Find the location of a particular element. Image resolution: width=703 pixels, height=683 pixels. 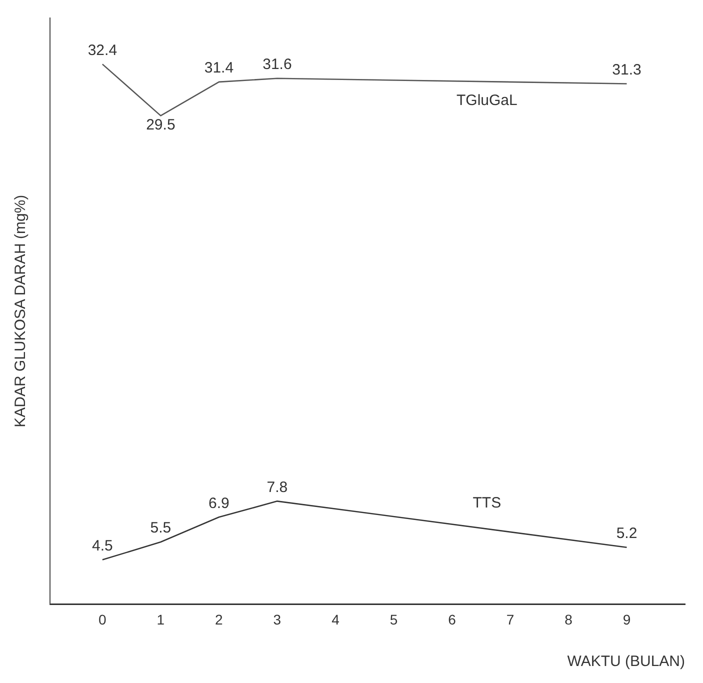

data-label: 5.5 is located at coordinates (161, 528).